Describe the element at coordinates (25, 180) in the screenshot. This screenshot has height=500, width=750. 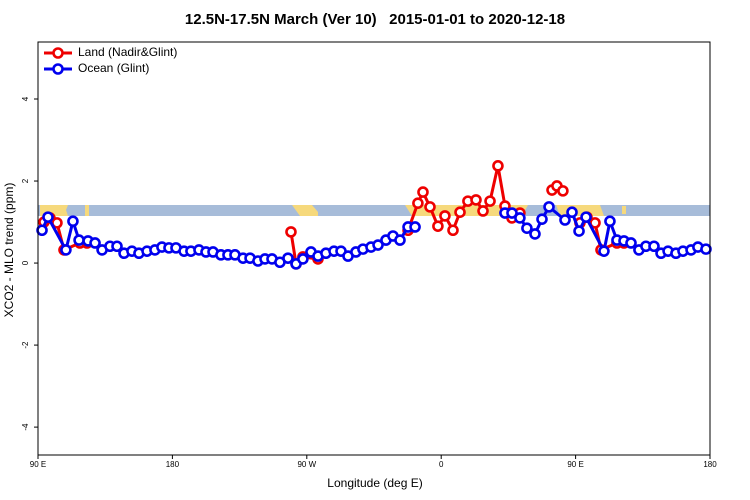
I see `y-tick-label: 2` at that location.